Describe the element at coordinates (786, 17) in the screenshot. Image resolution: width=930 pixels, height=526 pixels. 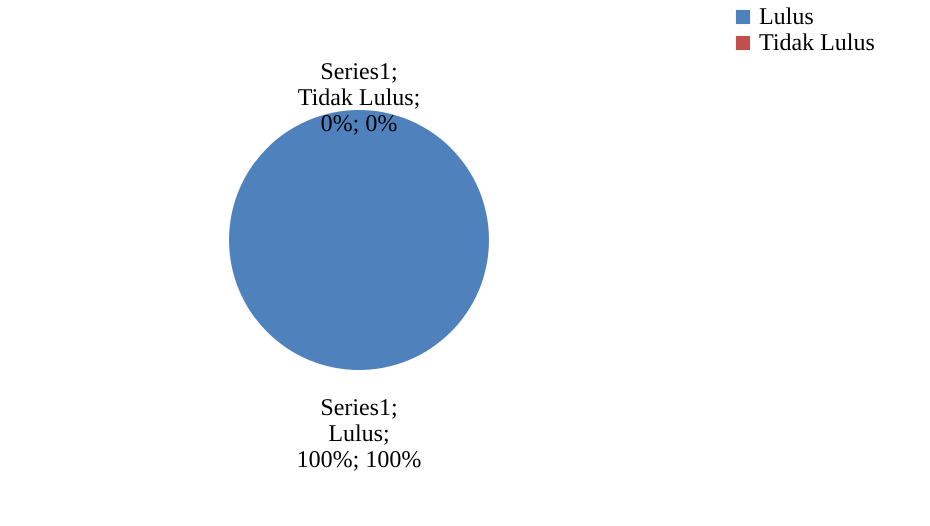
I see `legend-label: Lulus` at that location.